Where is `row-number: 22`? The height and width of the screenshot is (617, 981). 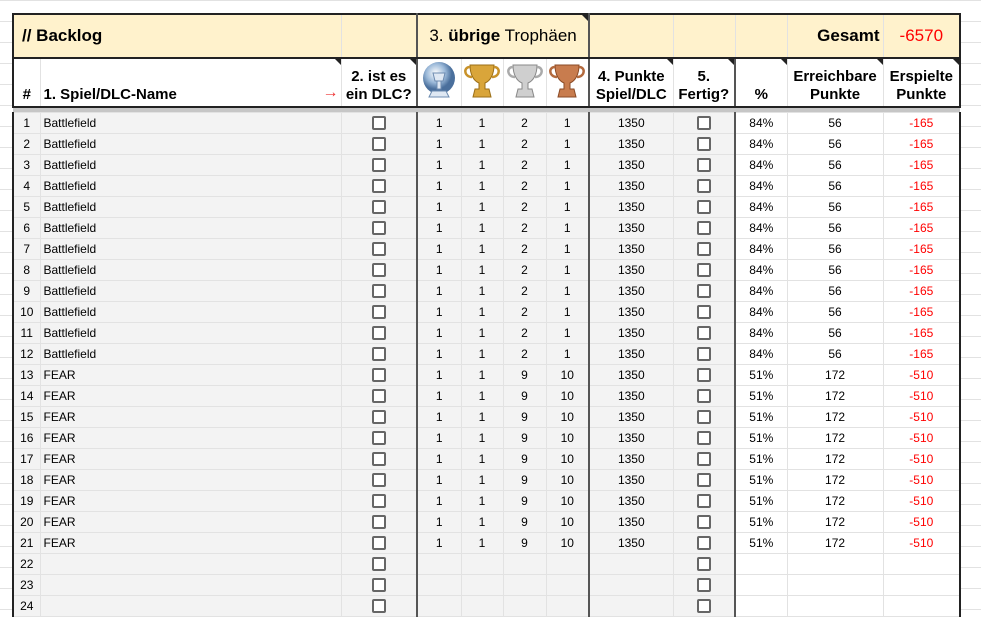 row-number: 22 is located at coordinates (26, 563).